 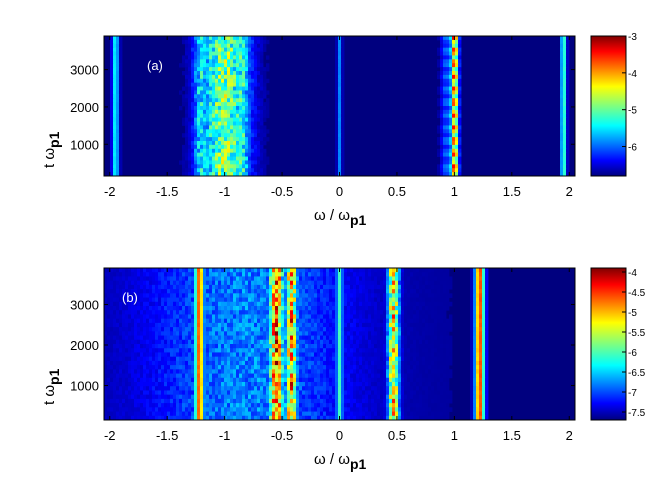 What do you see at coordinates (569, 191) in the screenshot?
I see `x-tick-label: 2` at bounding box center [569, 191].